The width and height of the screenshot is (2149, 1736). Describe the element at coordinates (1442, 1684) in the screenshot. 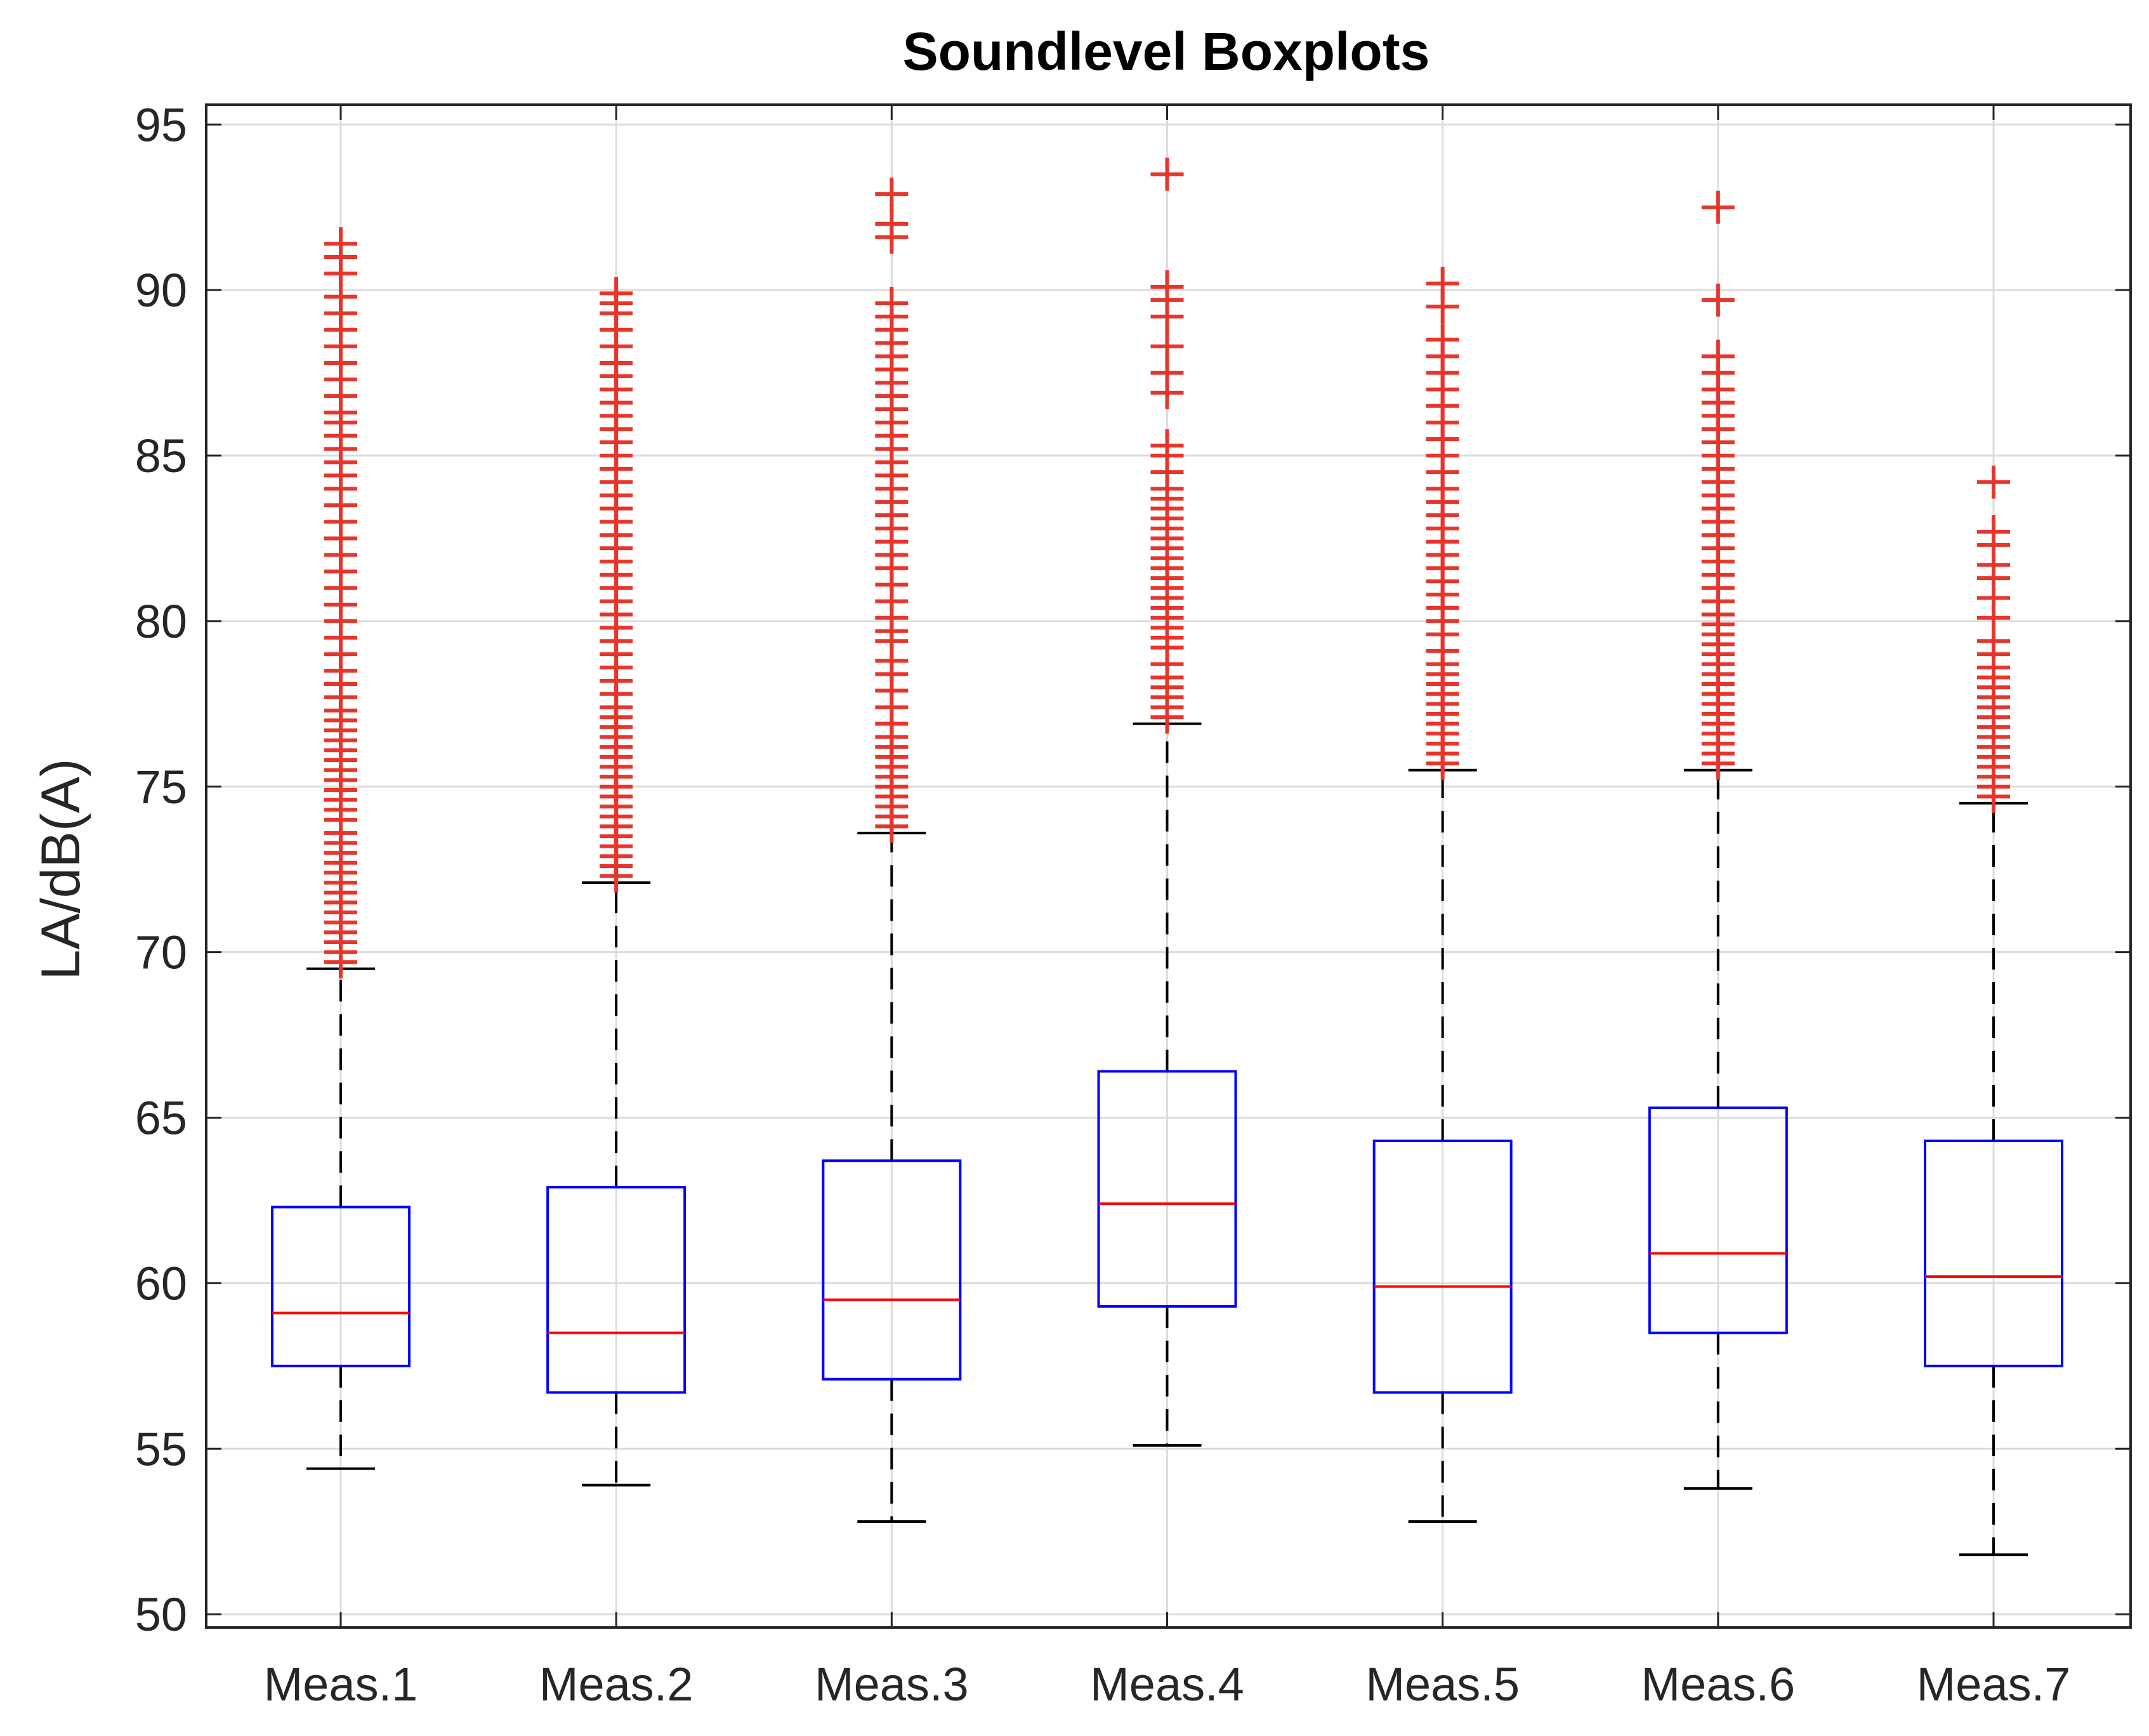

I see `x-tick-label: Meas.5` at that location.